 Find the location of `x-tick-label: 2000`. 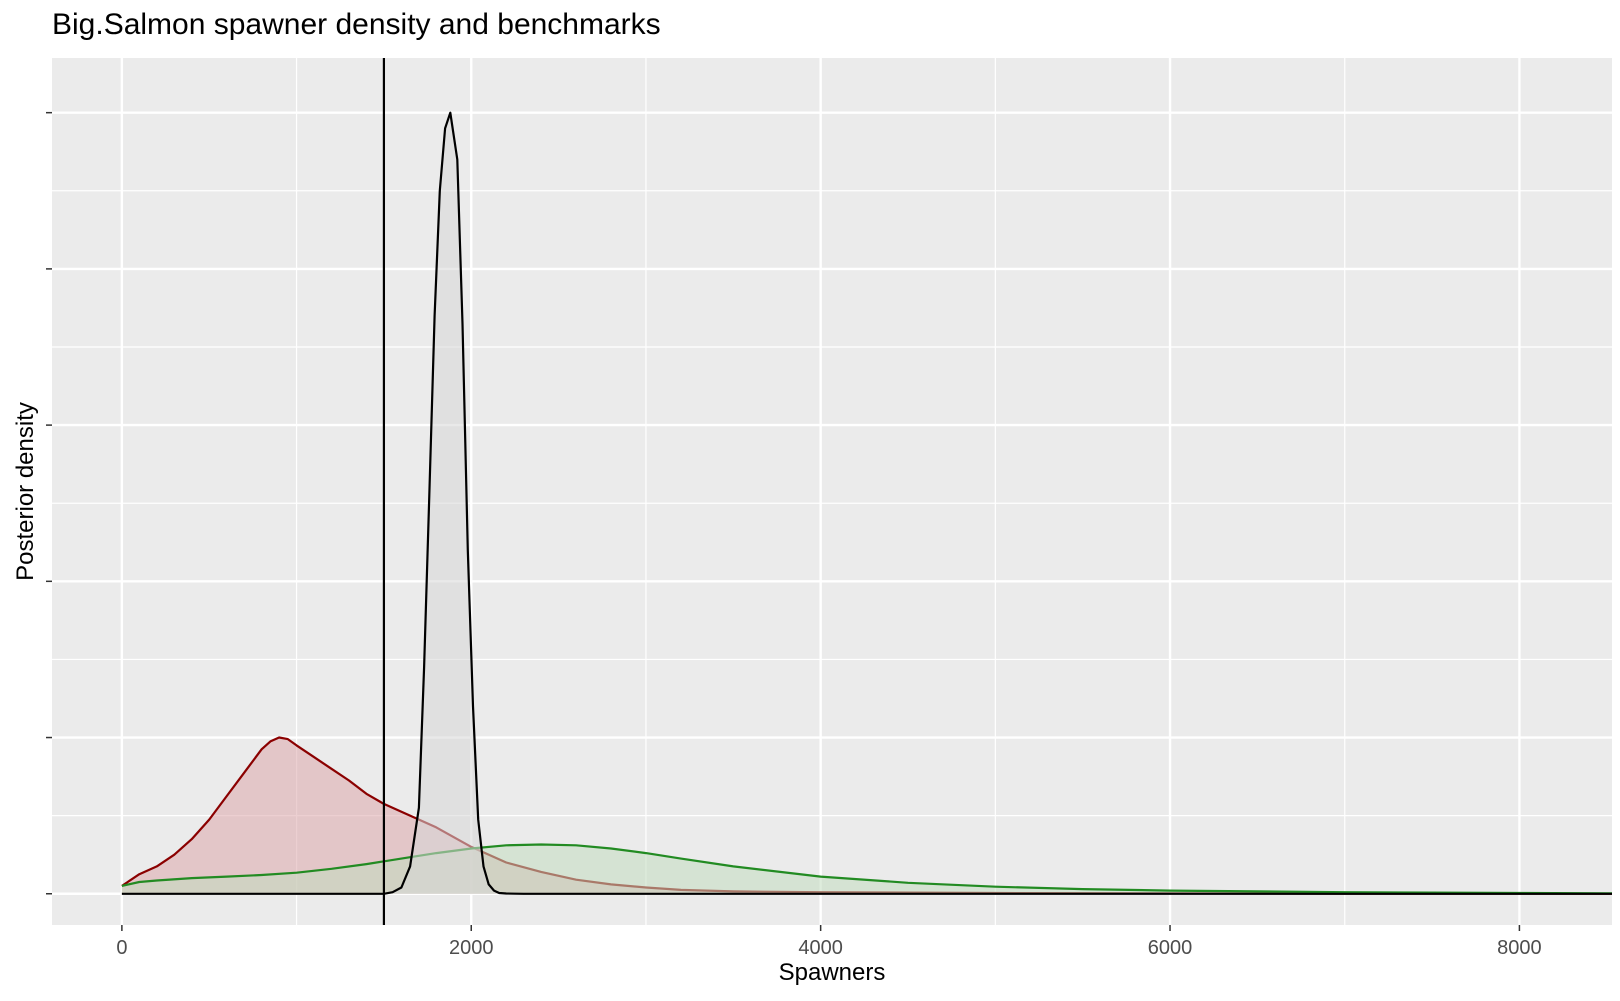

x-tick-label: 2000 is located at coordinates (471, 948).